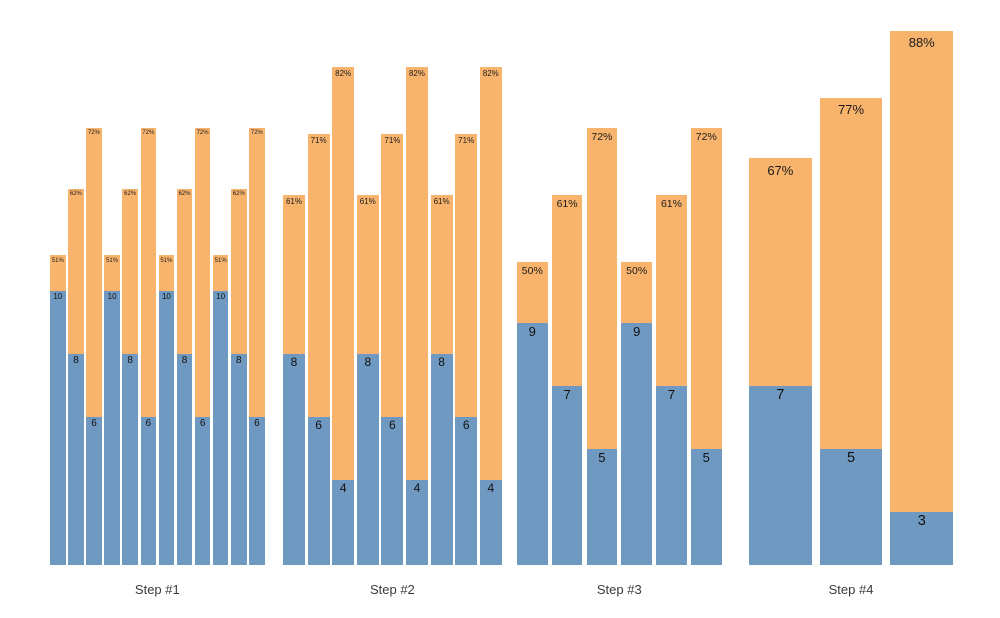 The width and height of the screenshot is (1000, 618). What do you see at coordinates (619, 589) in the screenshot?
I see `x-axis-group-label: Step #3` at bounding box center [619, 589].